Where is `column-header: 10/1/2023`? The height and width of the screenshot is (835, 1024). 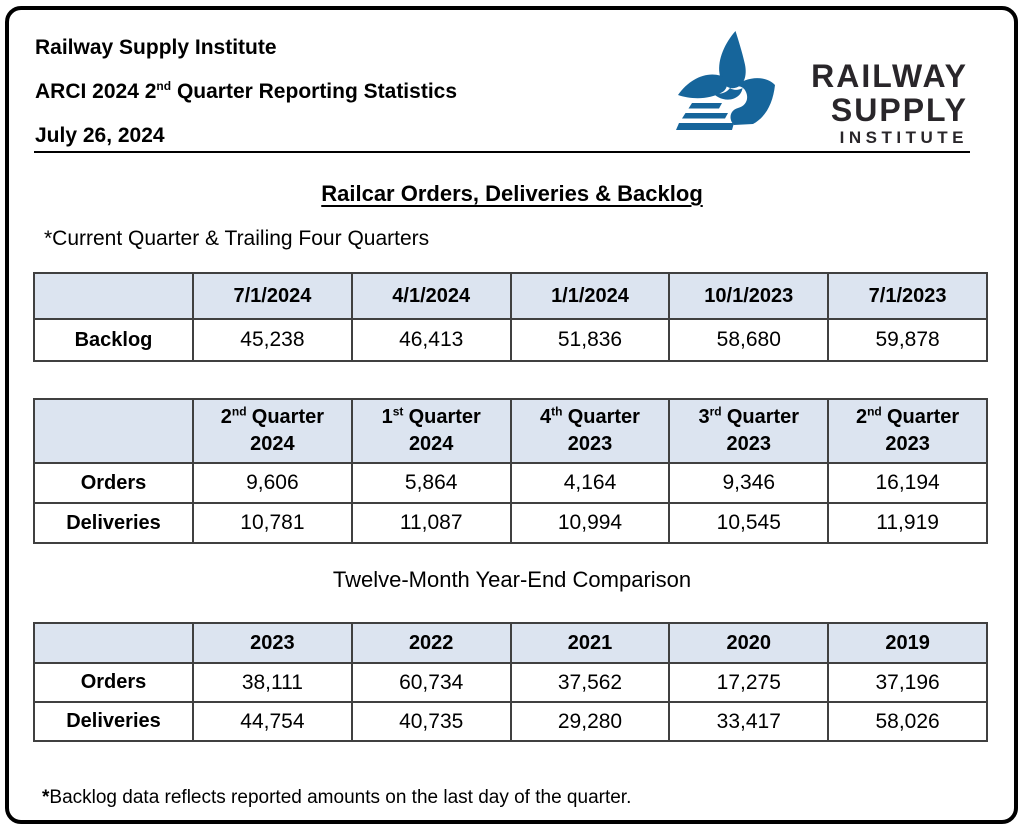
column-header: 10/1/2023 is located at coordinates (749, 296).